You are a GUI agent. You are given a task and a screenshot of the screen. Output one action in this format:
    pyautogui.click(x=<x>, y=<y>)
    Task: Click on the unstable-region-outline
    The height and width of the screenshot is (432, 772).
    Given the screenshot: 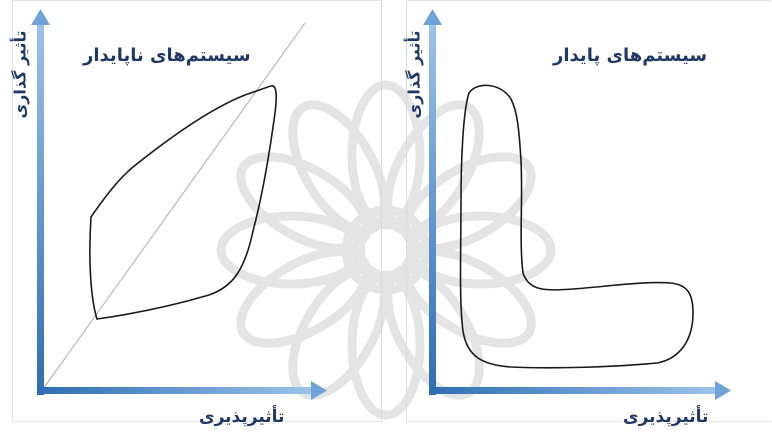 What is the action you would take?
    pyautogui.click(x=183, y=202)
    